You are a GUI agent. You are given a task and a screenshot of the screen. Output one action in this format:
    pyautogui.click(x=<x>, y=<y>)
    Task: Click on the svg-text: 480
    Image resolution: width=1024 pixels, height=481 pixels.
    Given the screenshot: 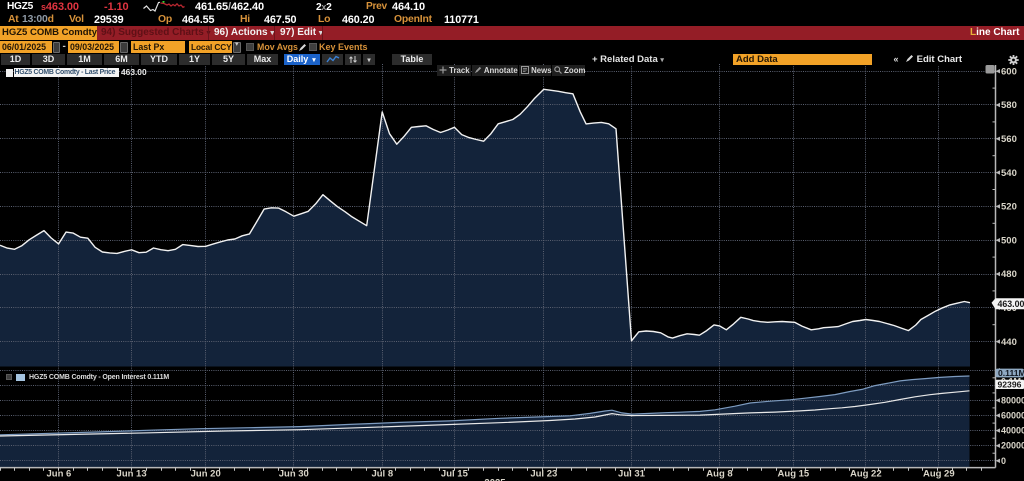 What is the action you would take?
    pyautogui.click(x=1009, y=274)
    